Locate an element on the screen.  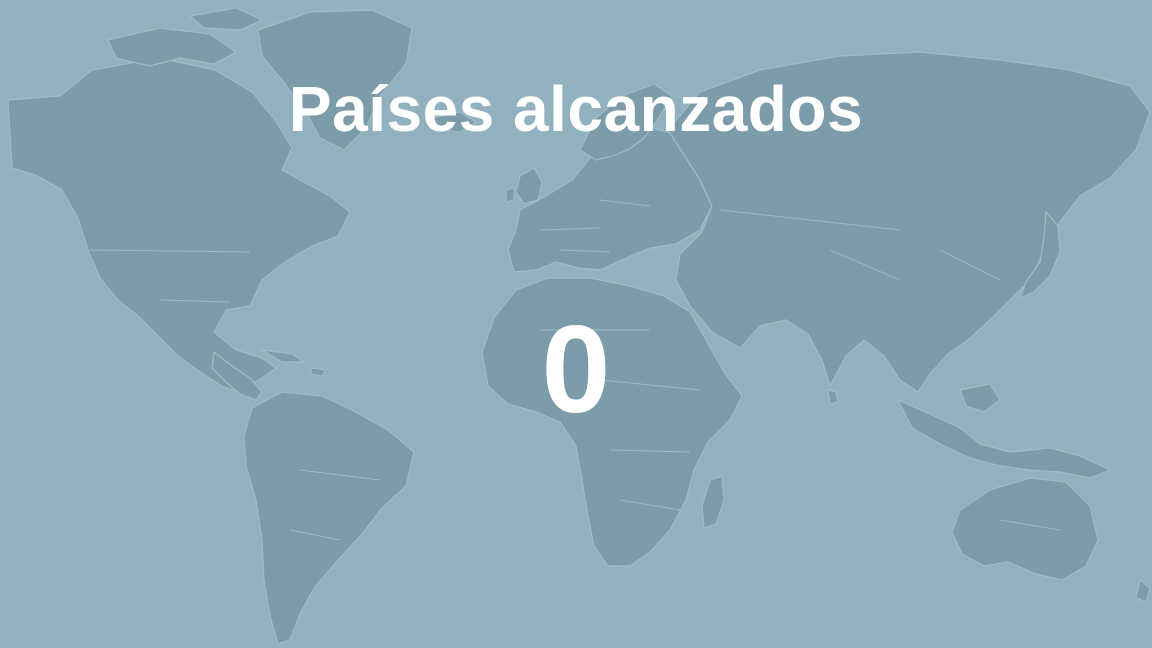
southeast-asia-islands-landmass is located at coordinates (1004, 431).